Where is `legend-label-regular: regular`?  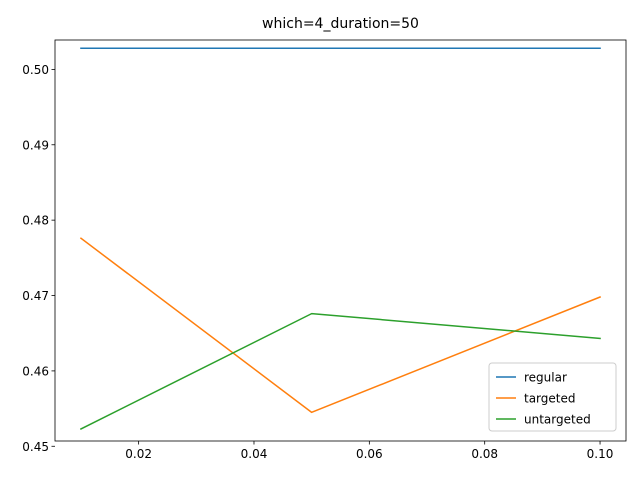 legend-label-regular: regular is located at coordinates (545, 378).